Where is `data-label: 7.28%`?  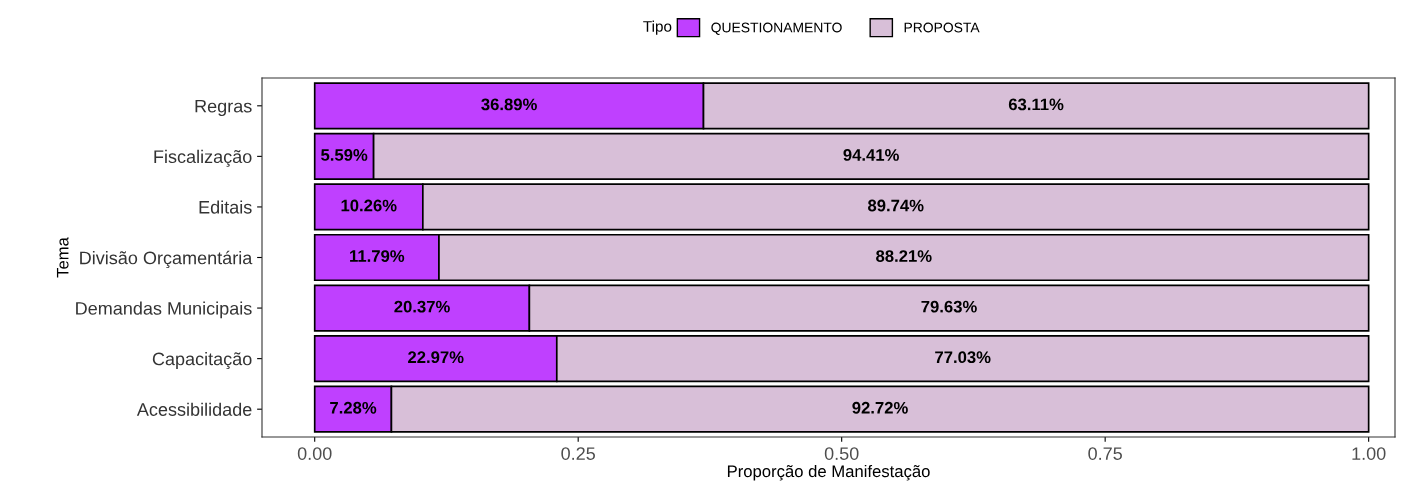 data-label: 7.28% is located at coordinates (353, 407).